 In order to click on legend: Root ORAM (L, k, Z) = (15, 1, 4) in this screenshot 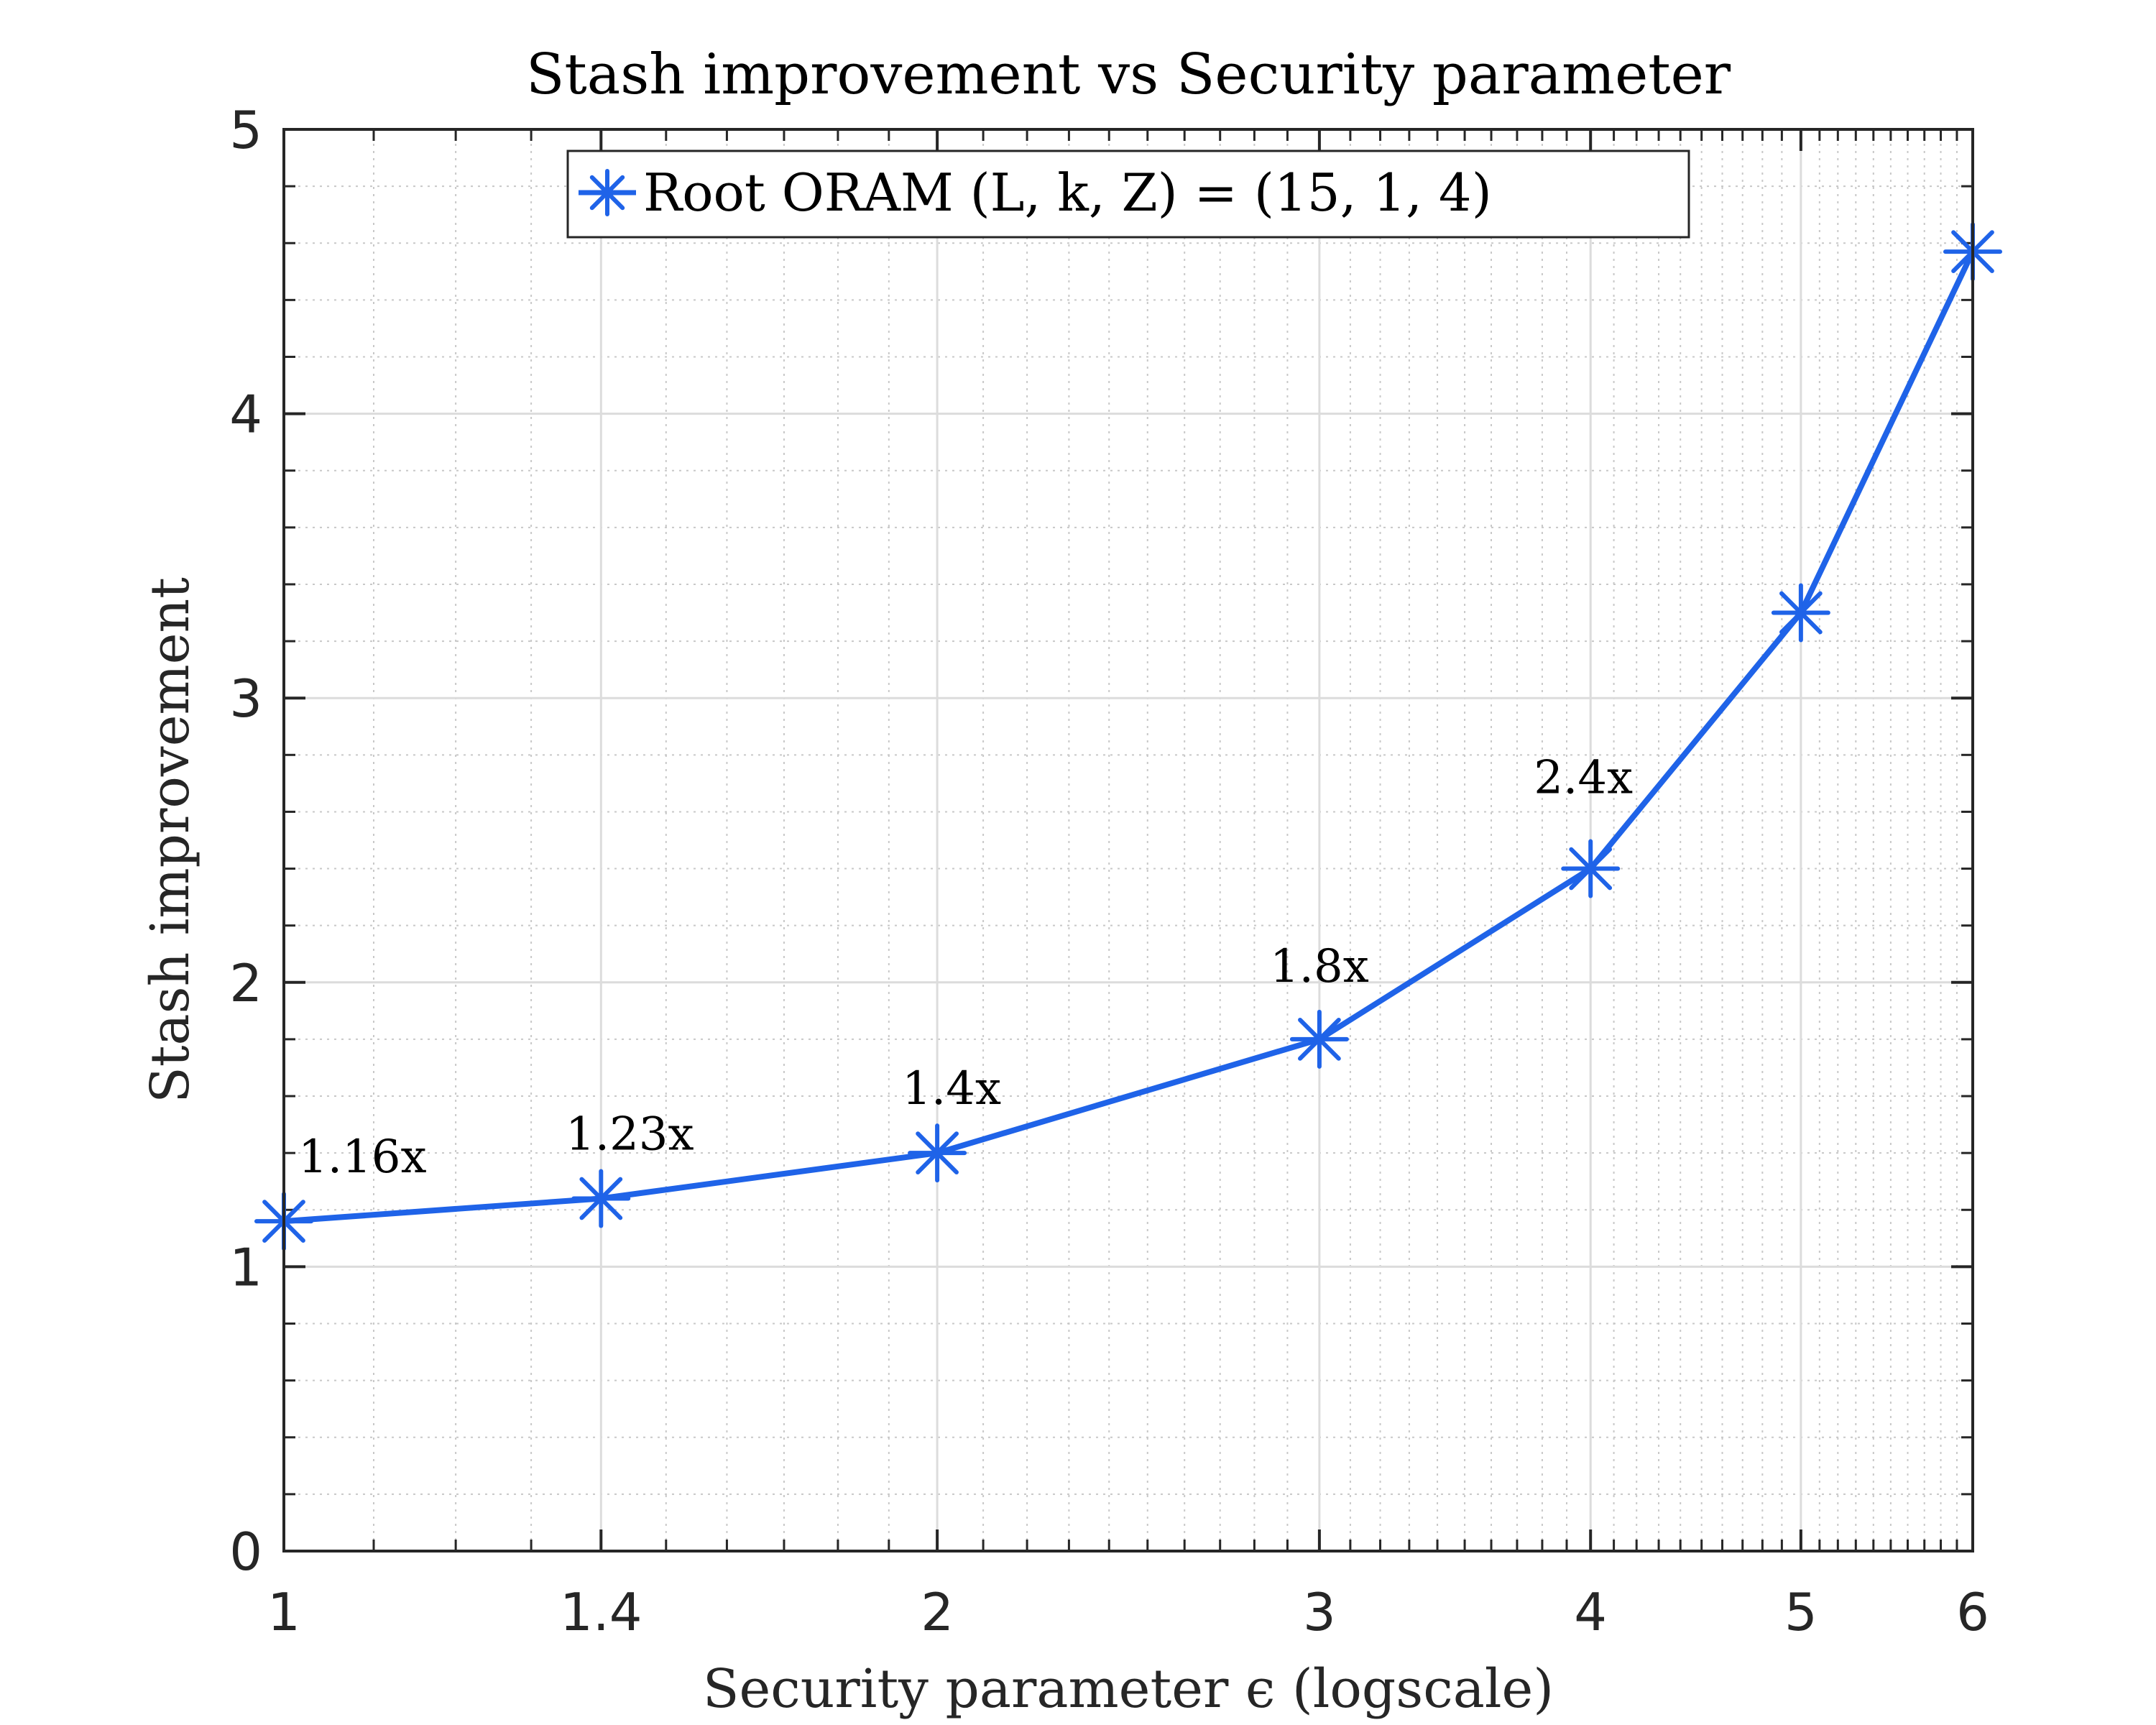, I will do `click(1128, 194)`.